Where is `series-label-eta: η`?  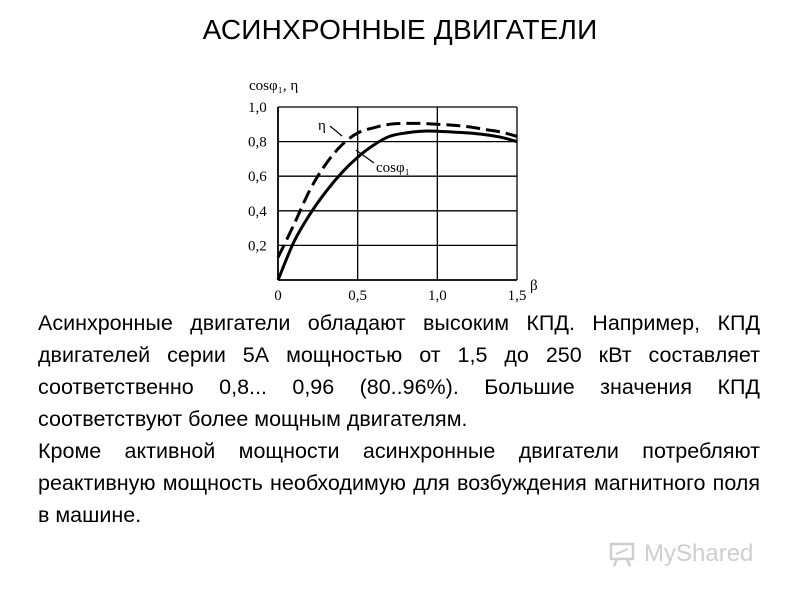 series-label-eta: η is located at coordinates (322, 126).